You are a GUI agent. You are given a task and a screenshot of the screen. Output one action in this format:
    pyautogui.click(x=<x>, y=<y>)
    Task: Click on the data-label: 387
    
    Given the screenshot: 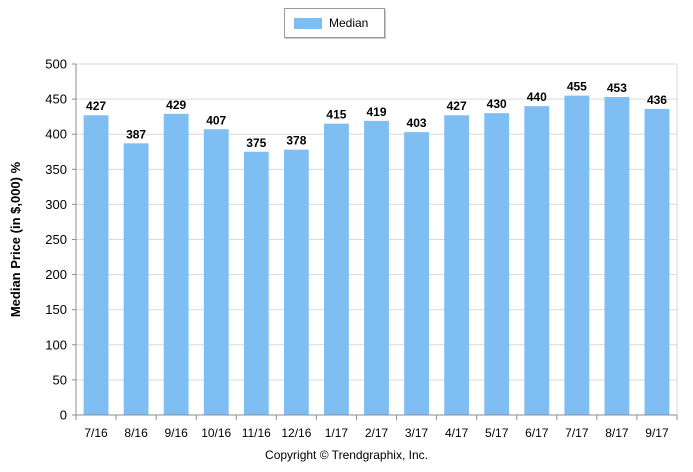 What is the action you would take?
    pyautogui.click(x=136, y=134)
    